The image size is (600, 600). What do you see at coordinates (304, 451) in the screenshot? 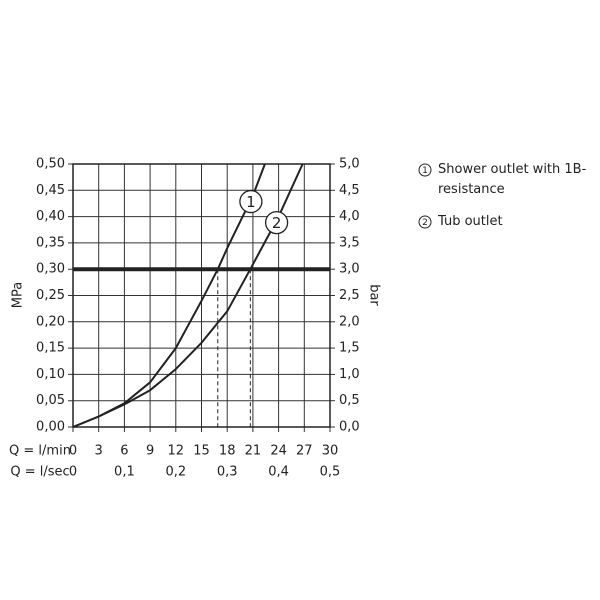
I see `x-tick-label: 27` at bounding box center [304, 451].